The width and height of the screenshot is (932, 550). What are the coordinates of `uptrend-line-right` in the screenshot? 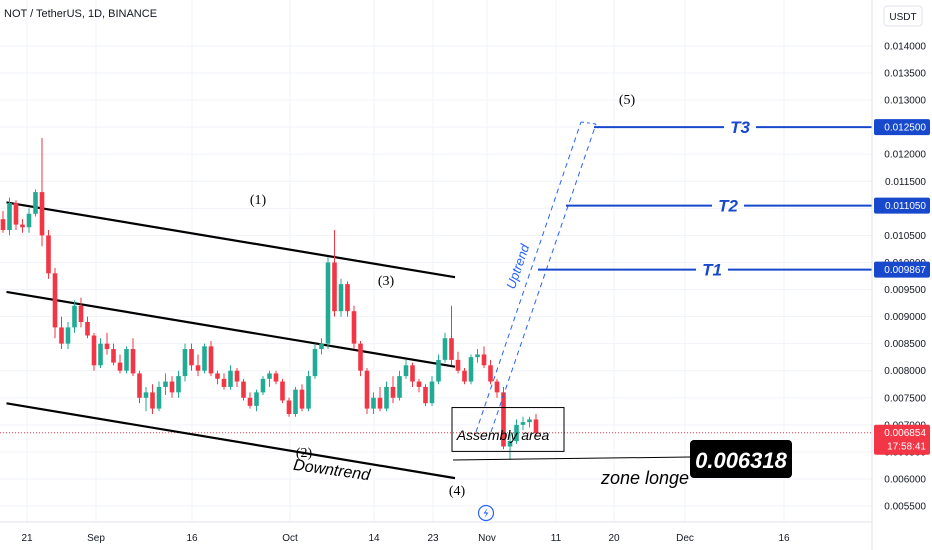 It's located at (543, 278).